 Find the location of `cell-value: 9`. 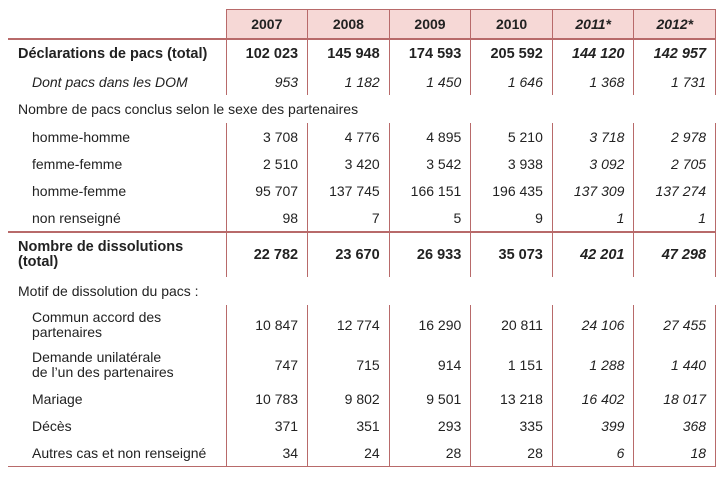

cell-value: 9 is located at coordinates (511, 218).